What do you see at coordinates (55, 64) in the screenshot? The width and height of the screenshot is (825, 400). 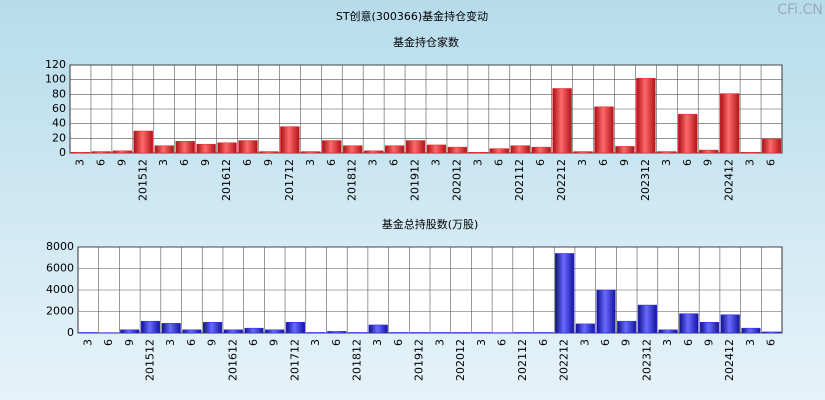 I see `y-tick-label: 120` at bounding box center [55, 64].